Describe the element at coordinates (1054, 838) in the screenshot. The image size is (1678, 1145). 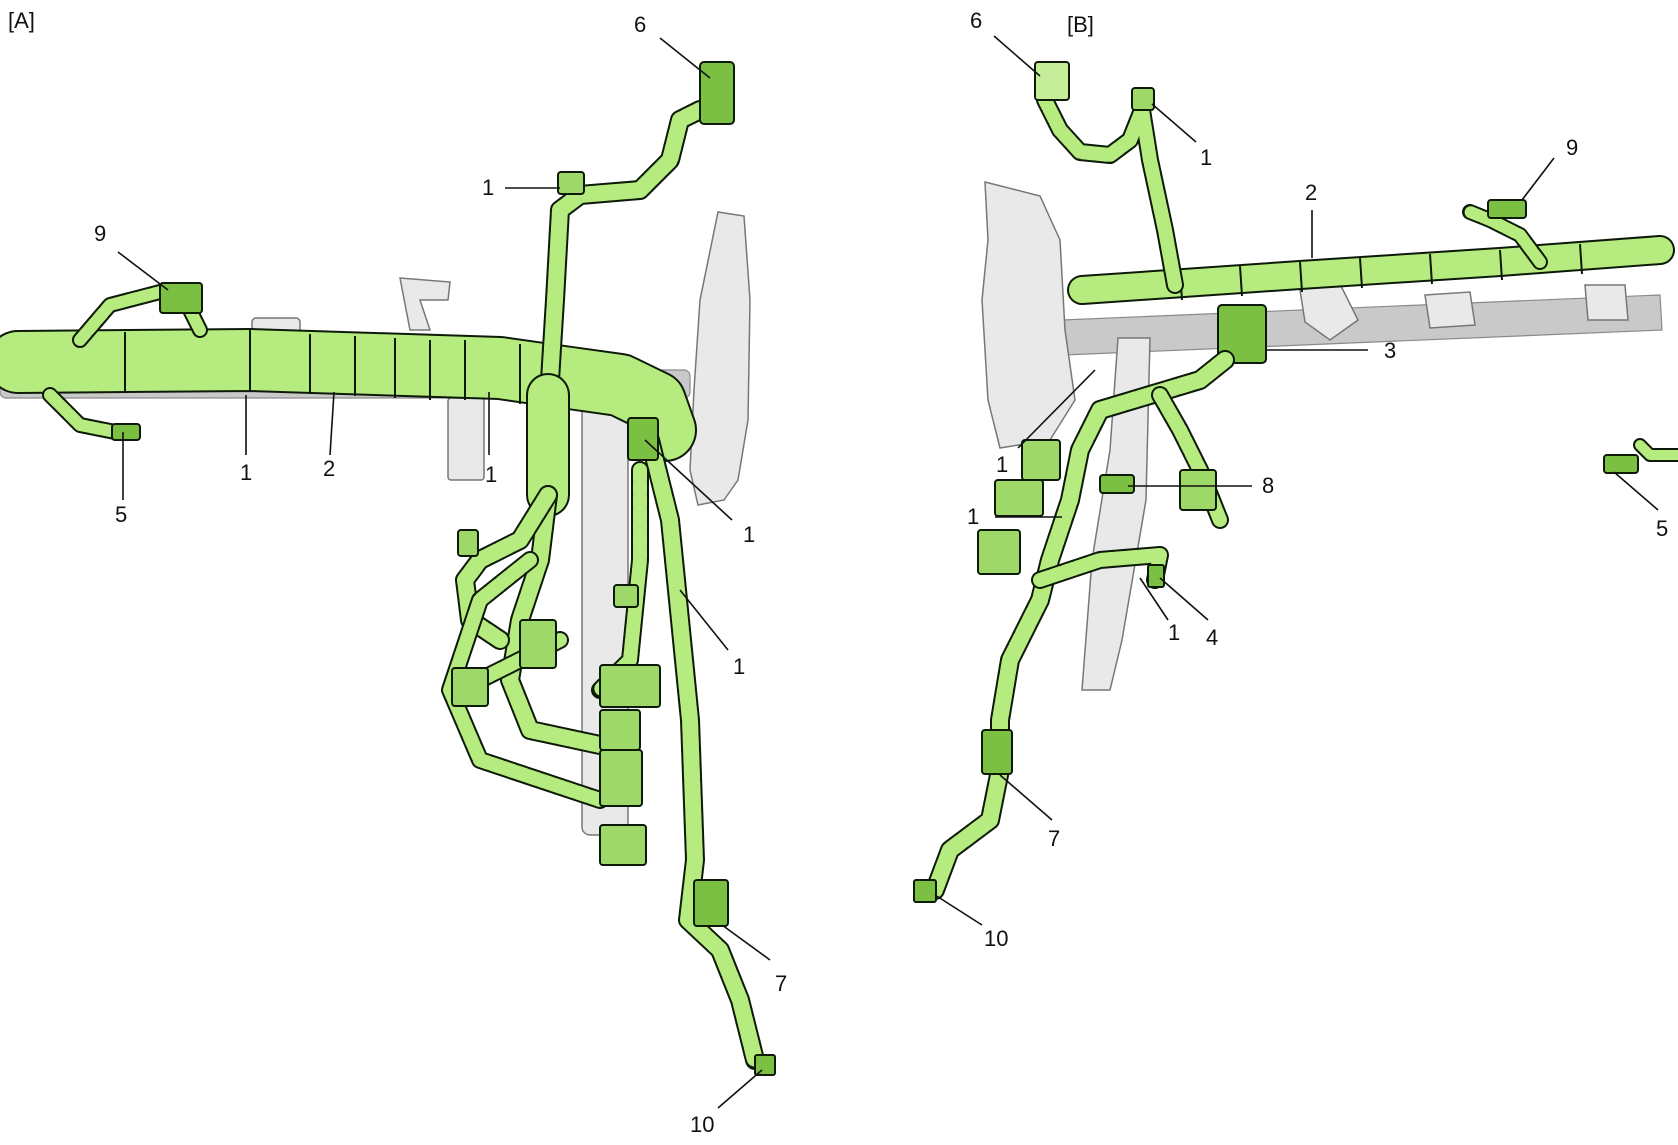
I see `callout-b-7: 7` at that location.